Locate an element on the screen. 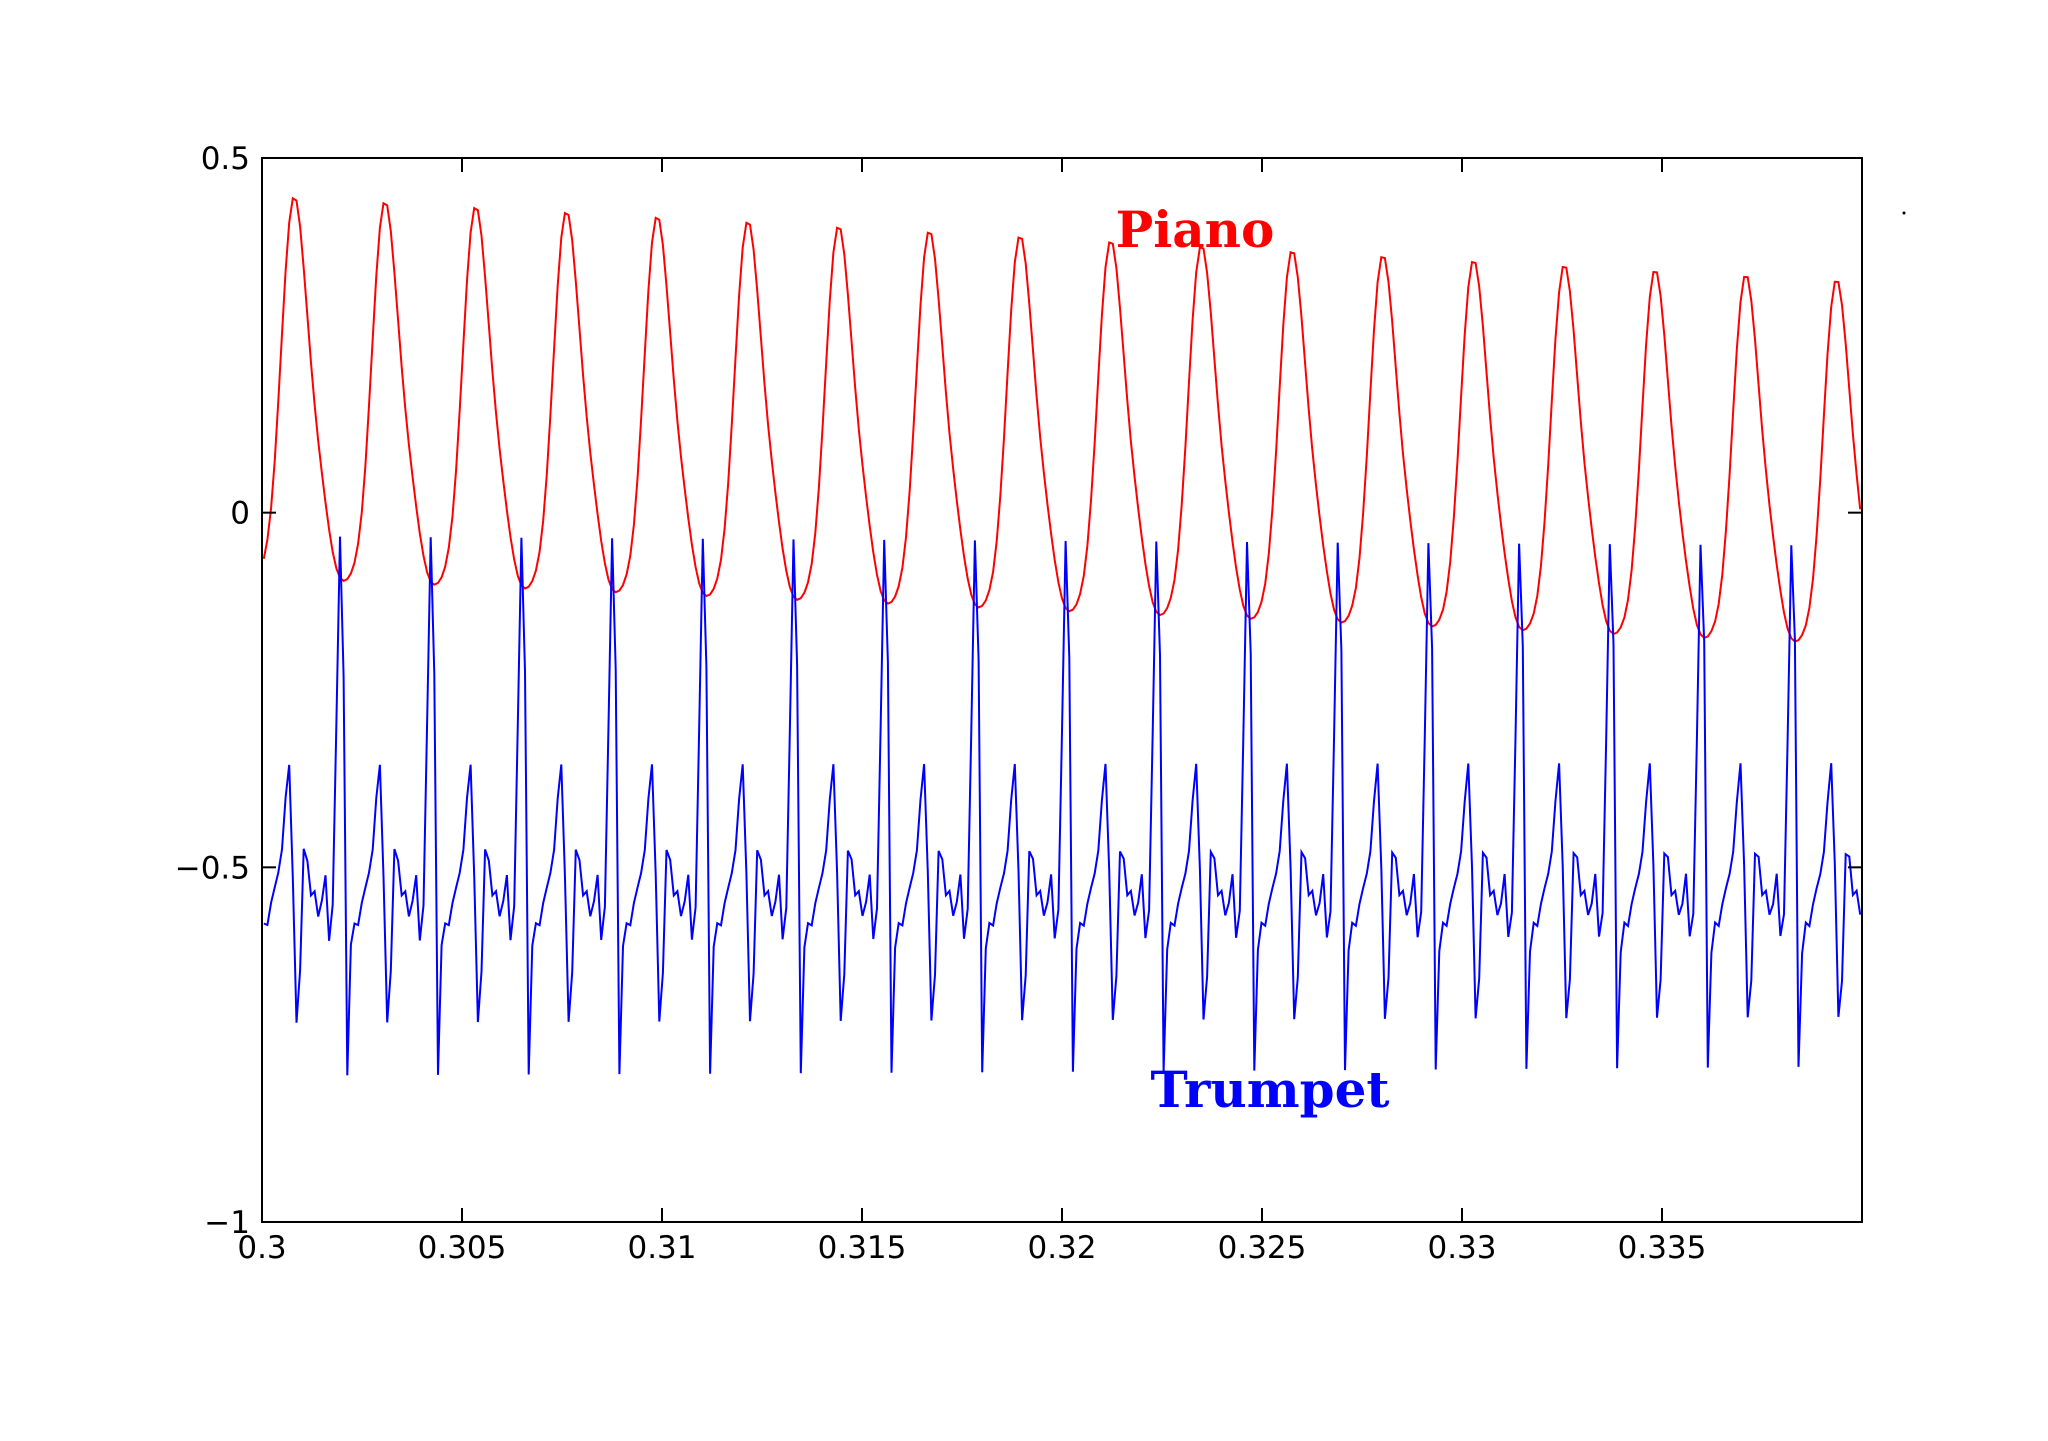  stray-dot is located at coordinates (1904, 213).